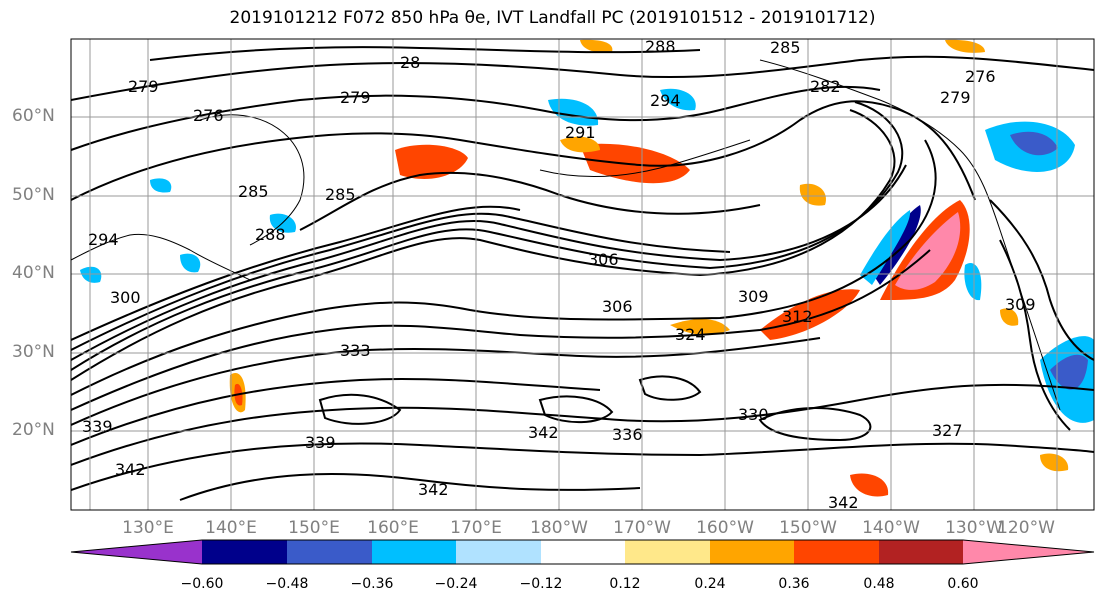  Describe the element at coordinates (625, 584) in the screenshot. I see `colorbar-tick-label: 0.12` at that location.